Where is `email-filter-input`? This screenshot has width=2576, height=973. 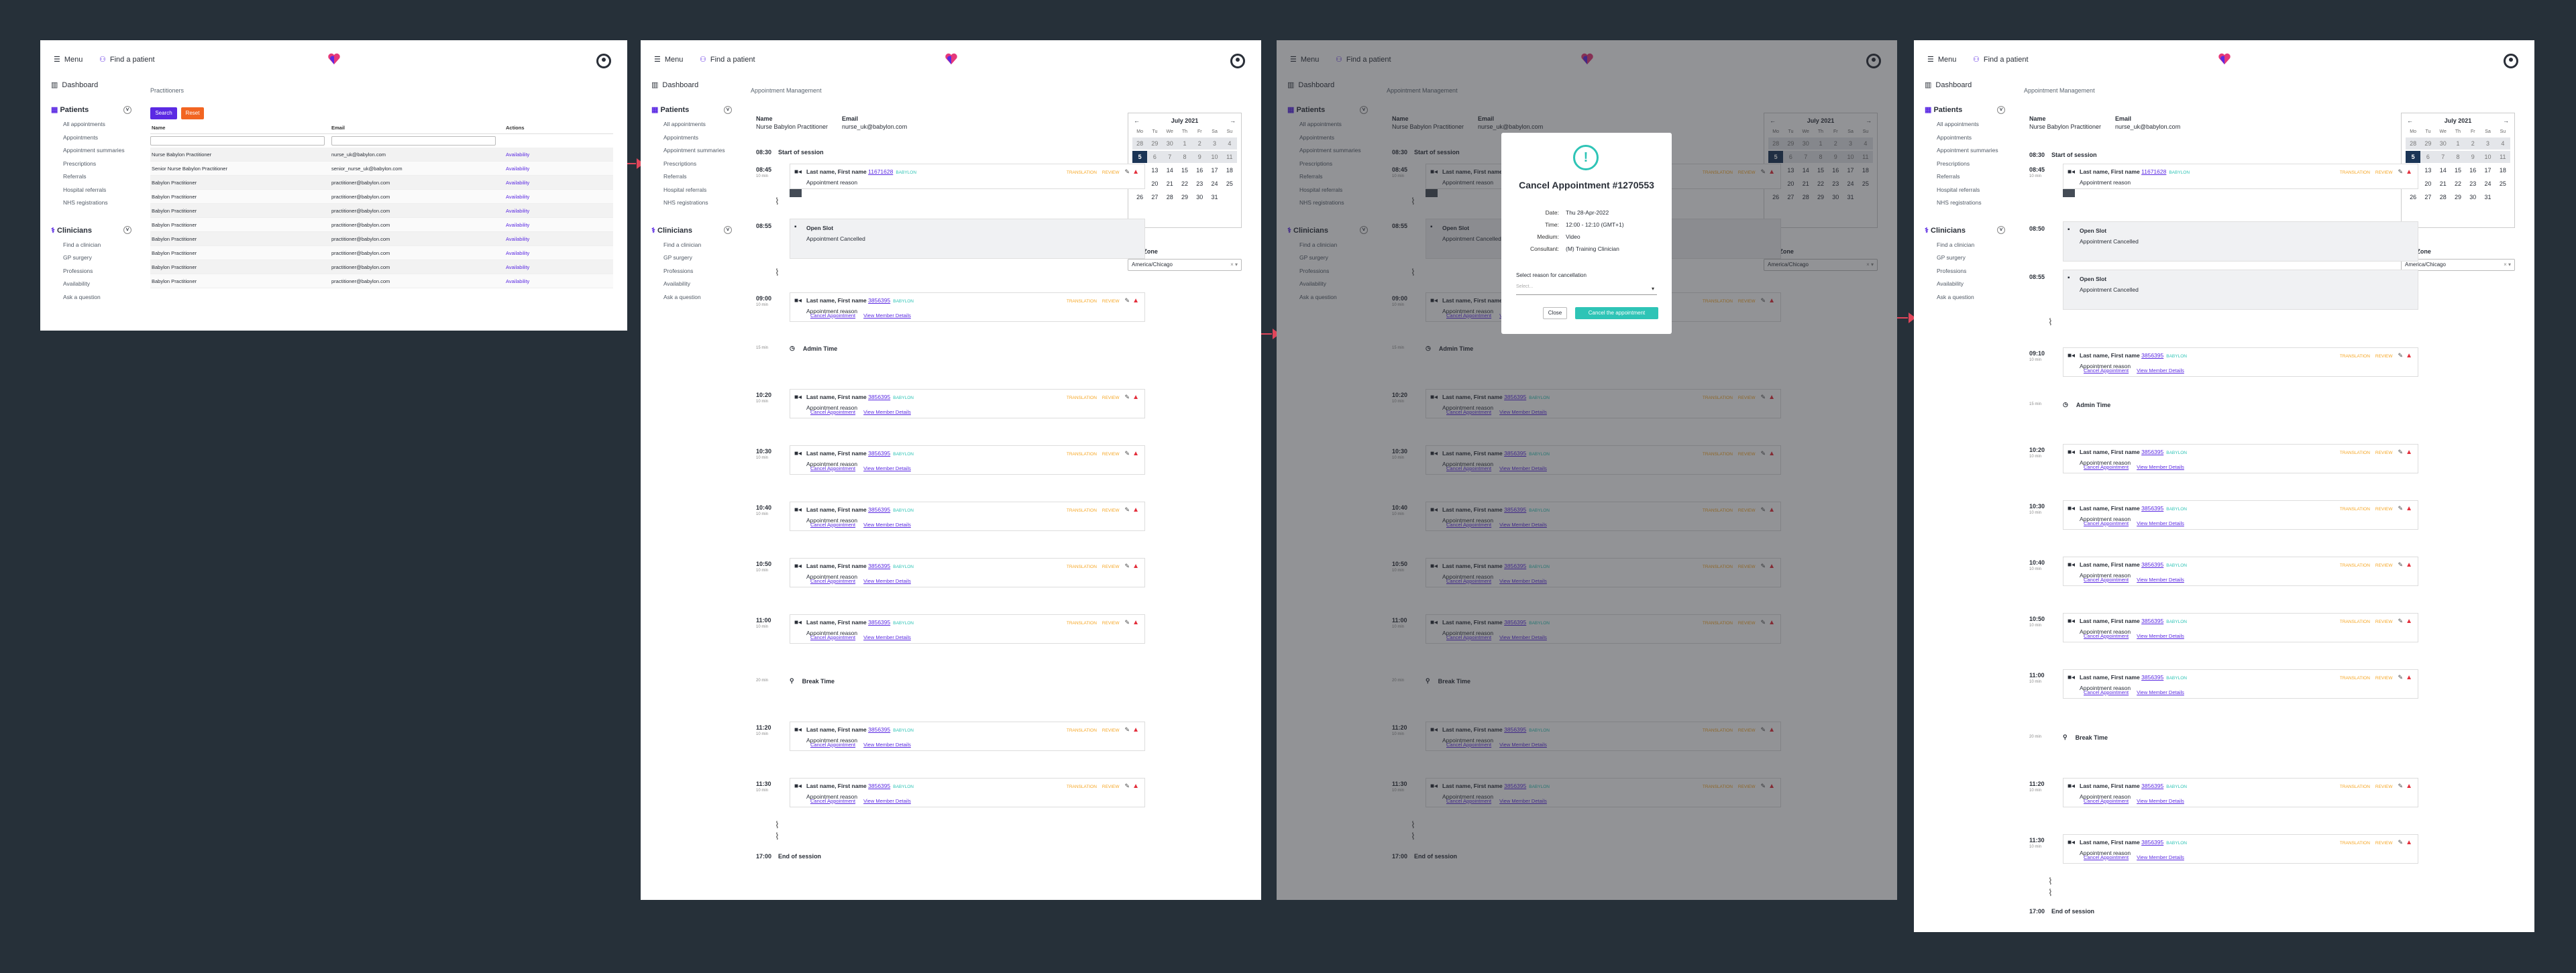
email-filter-input is located at coordinates (413, 141).